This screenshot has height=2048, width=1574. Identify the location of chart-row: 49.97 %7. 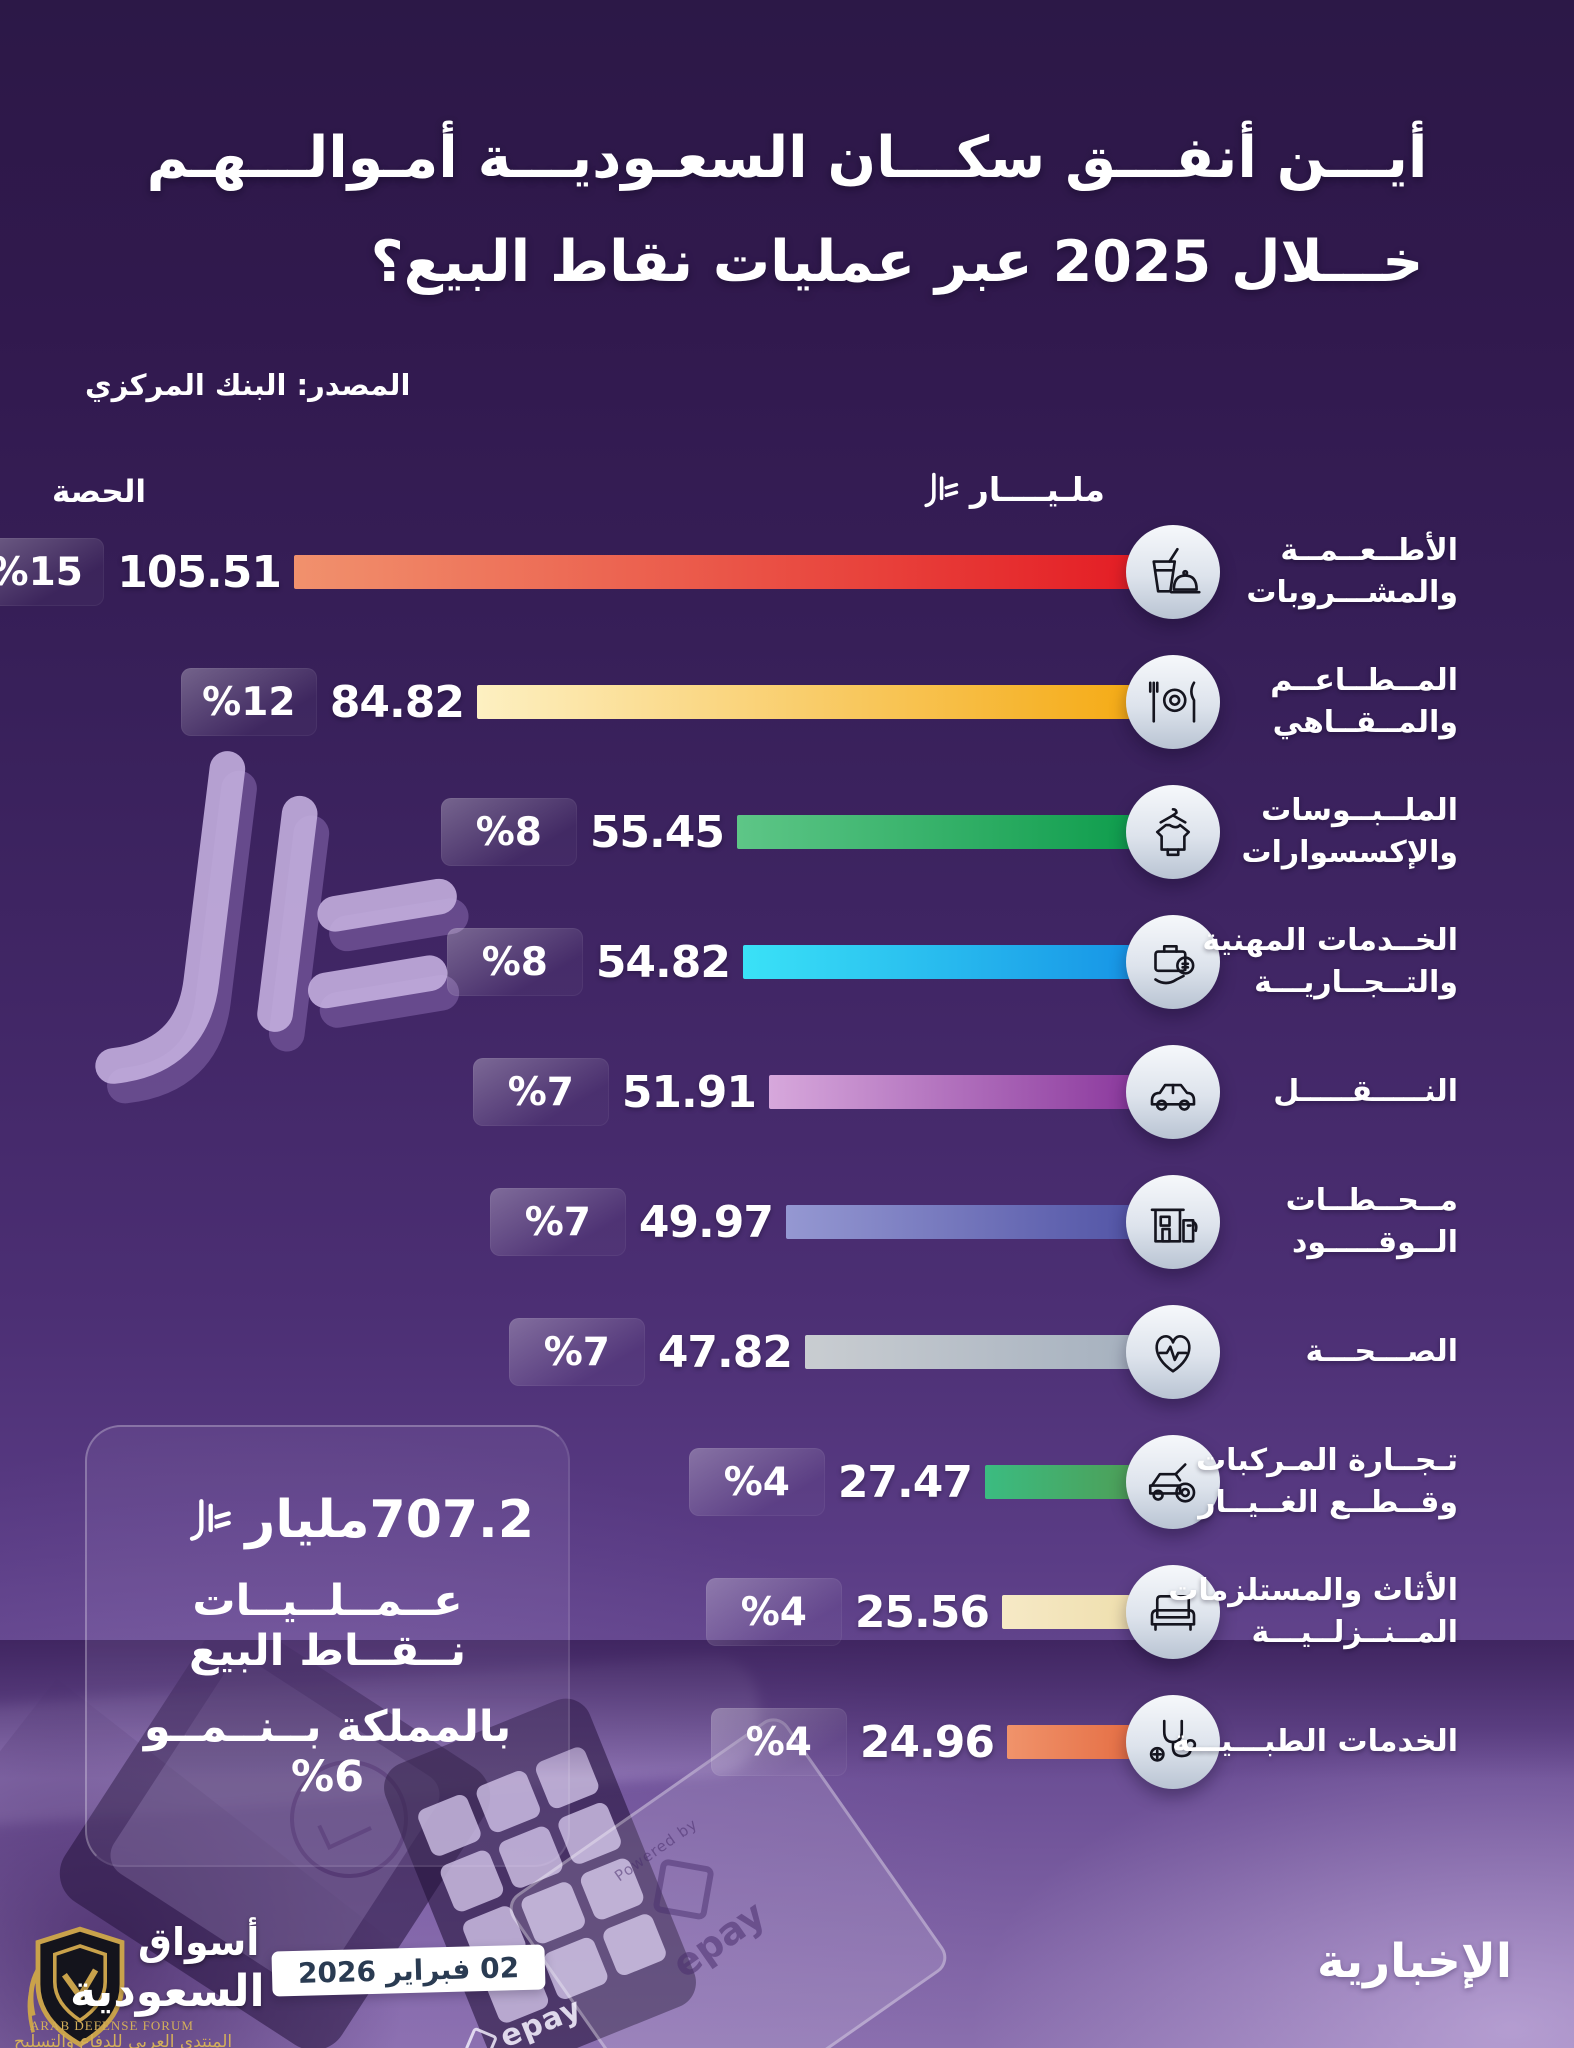
(809, 1222).